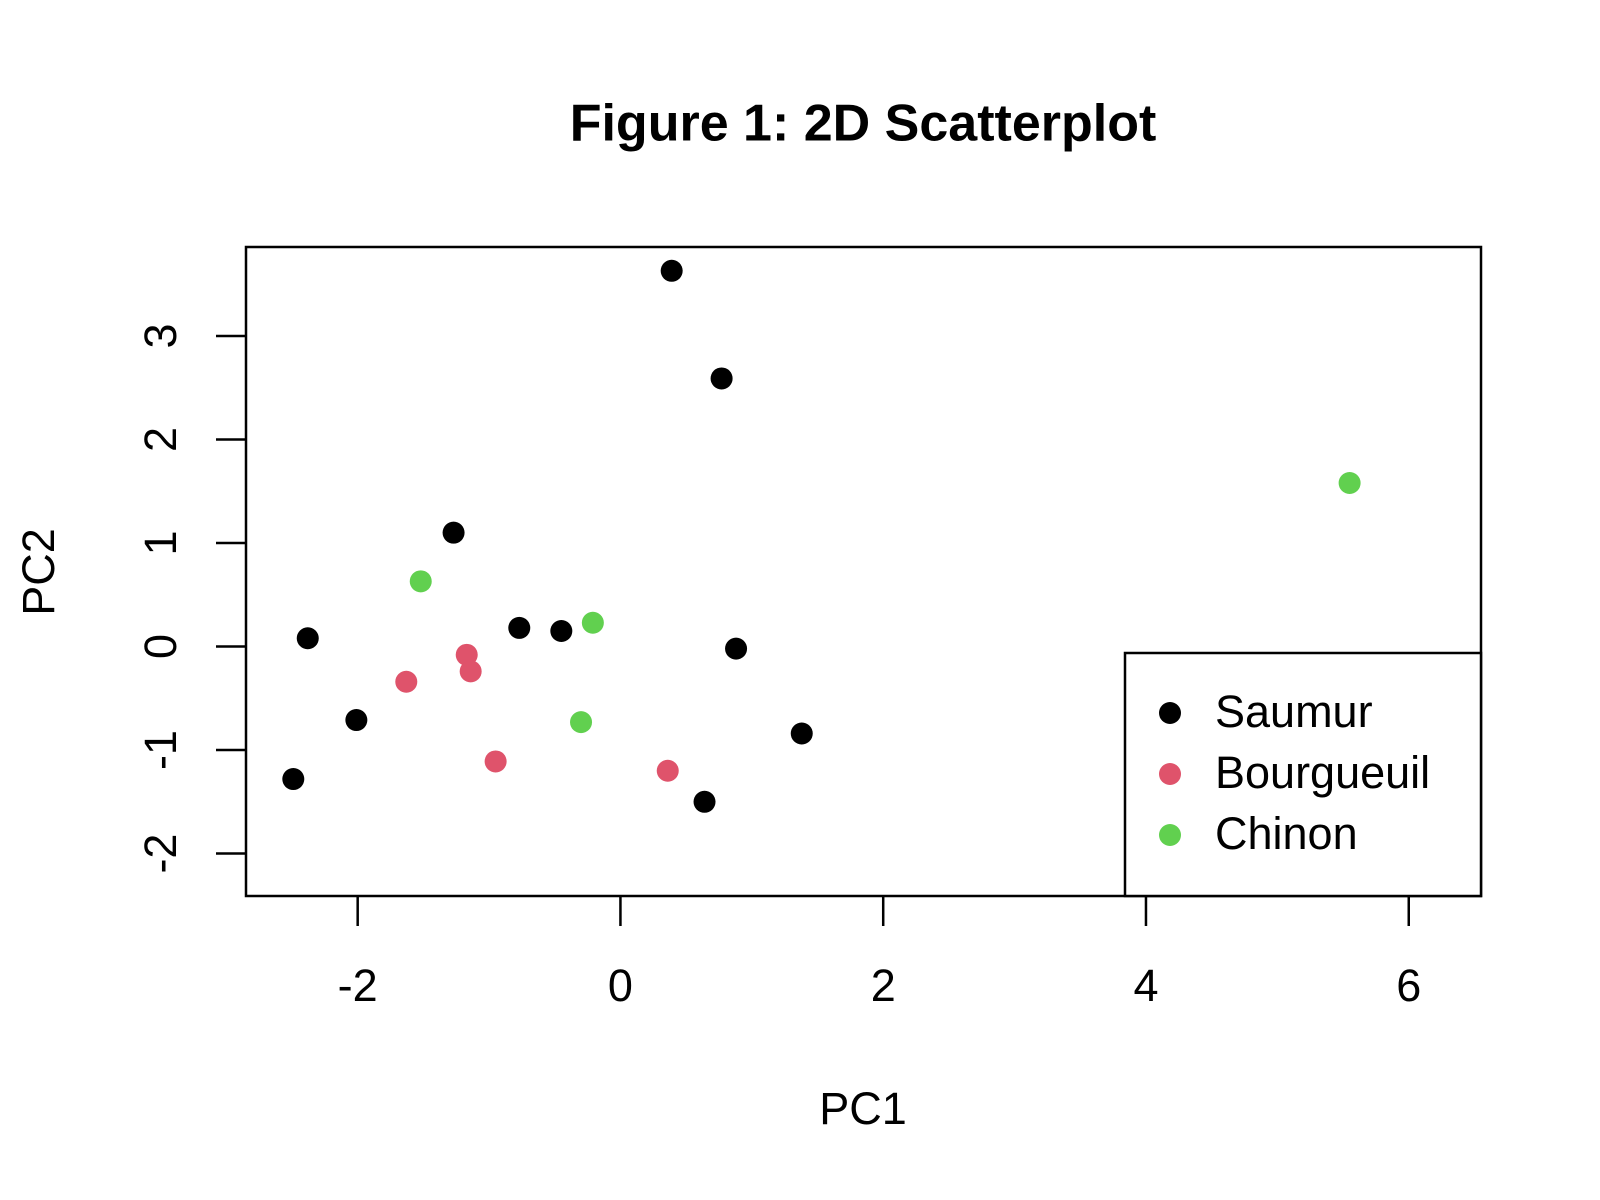  Describe the element at coordinates (620, 985) in the screenshot. I see `x-tick-label: 0` at that location.